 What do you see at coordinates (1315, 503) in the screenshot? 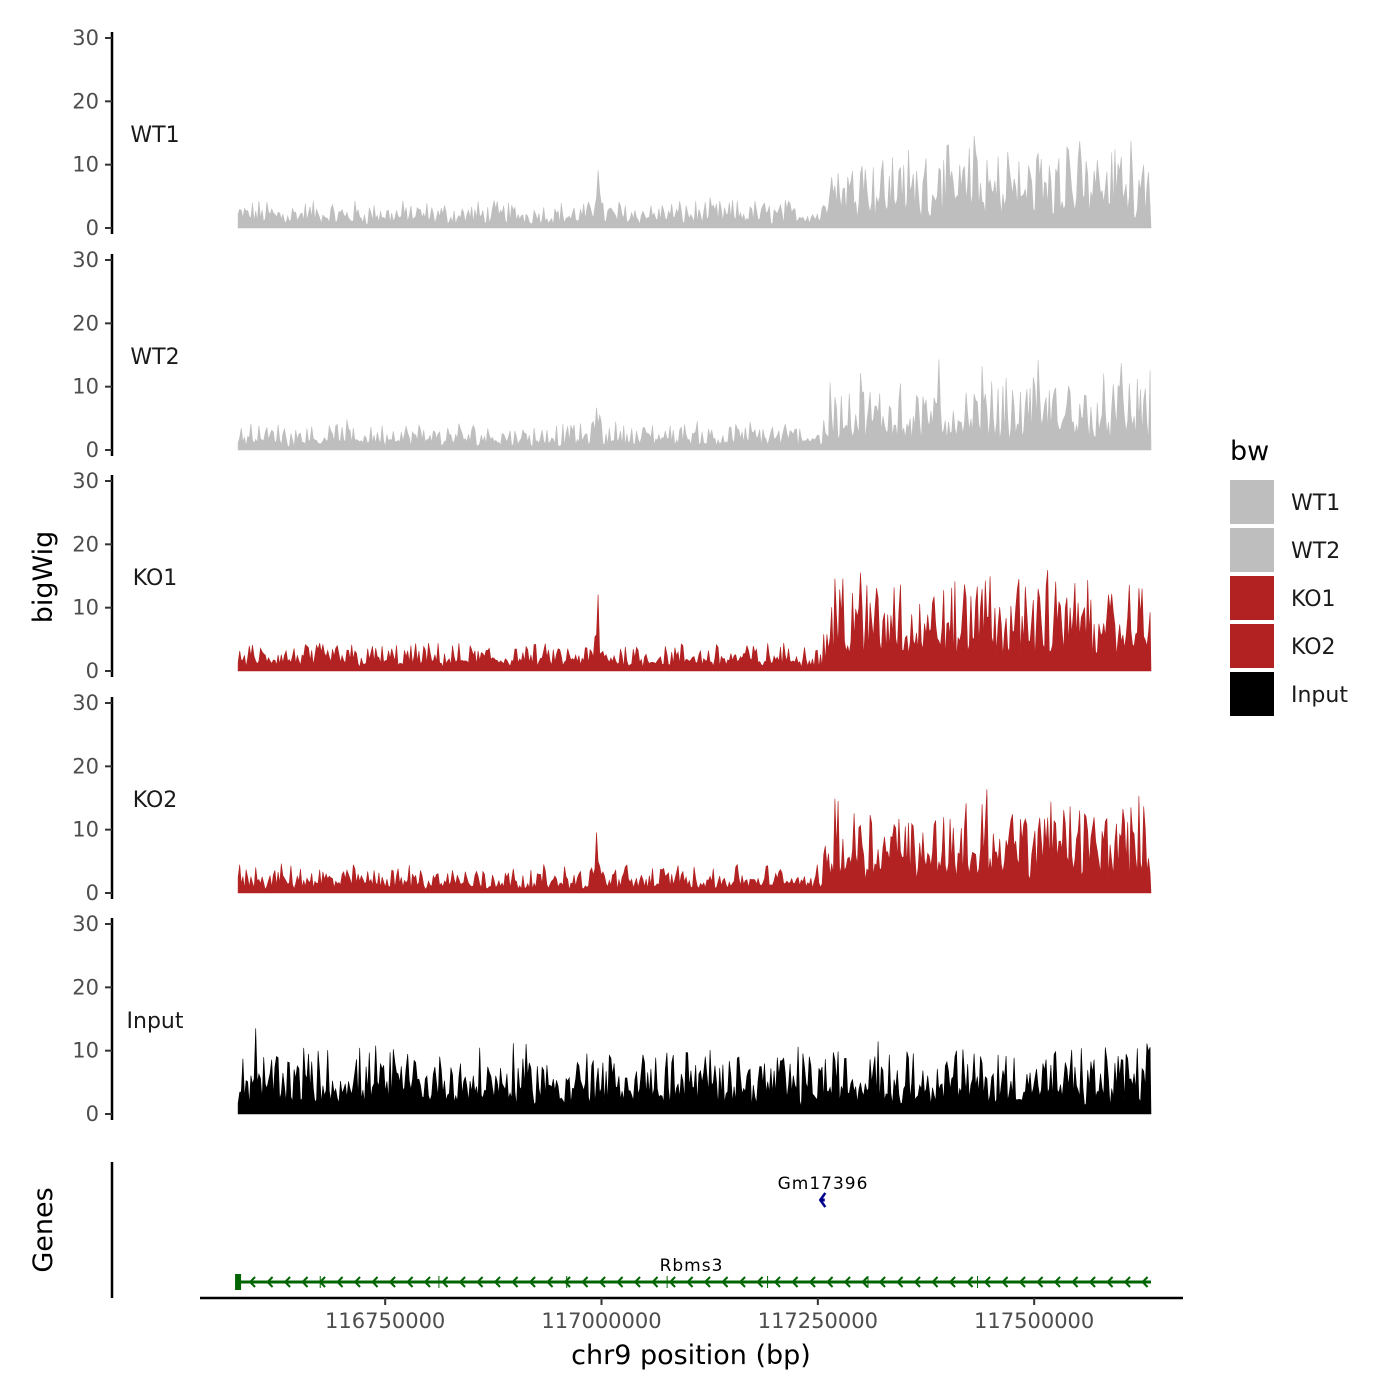
I see `legend-label: WT1` at bounding box center [1315, 503].